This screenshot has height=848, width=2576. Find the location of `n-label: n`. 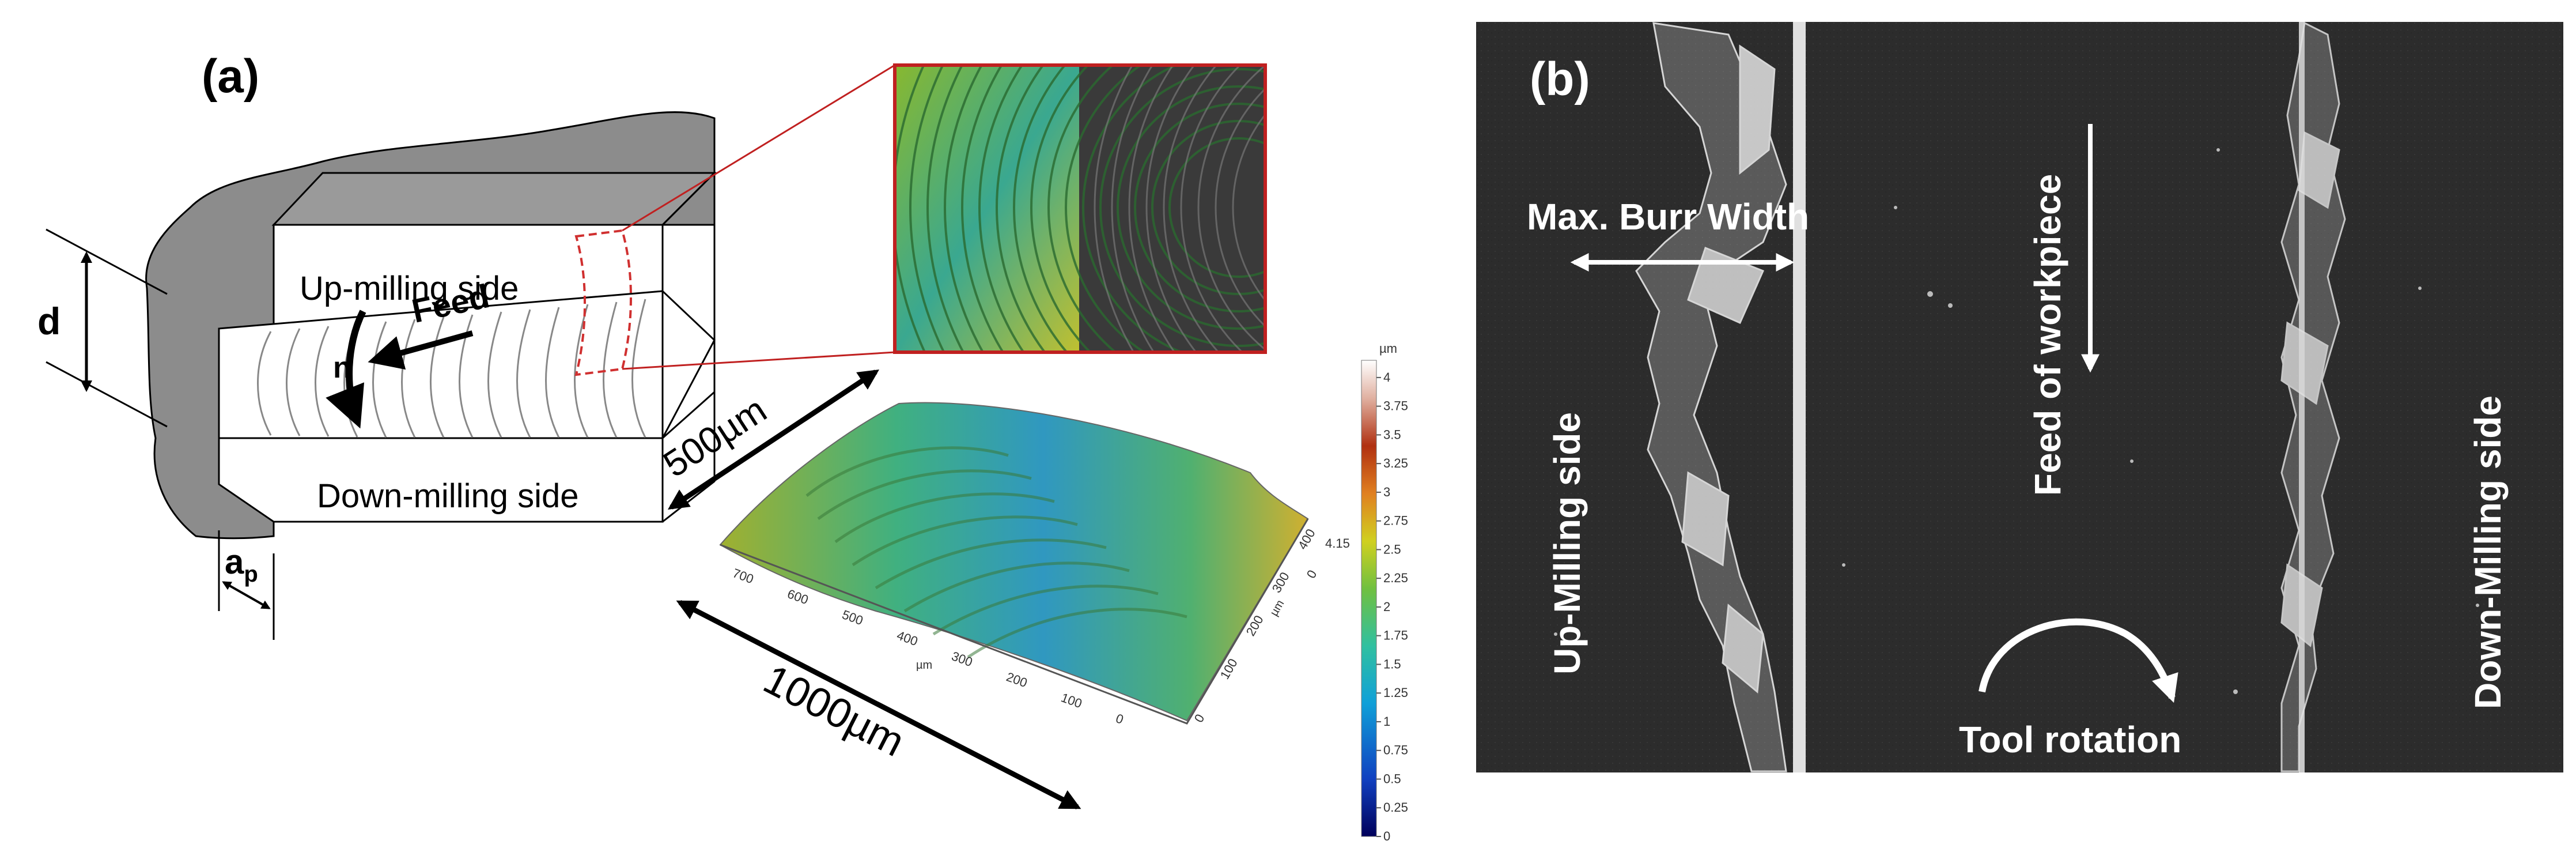

n-label: n is located at coordinates (342, 368).